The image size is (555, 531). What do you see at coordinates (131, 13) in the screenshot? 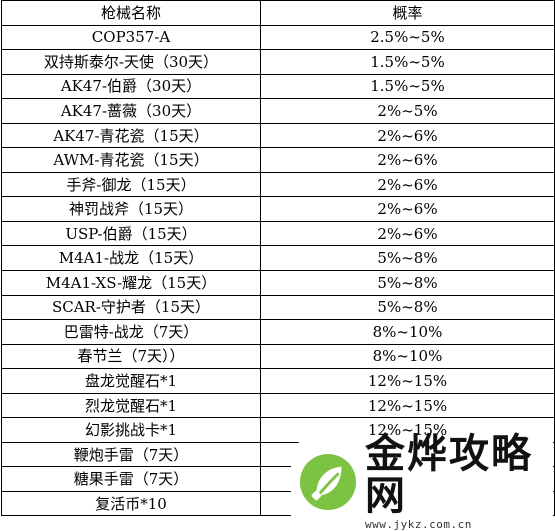
I see `header-weapon-name: 枪械名称` at bounding box center [131, 13].